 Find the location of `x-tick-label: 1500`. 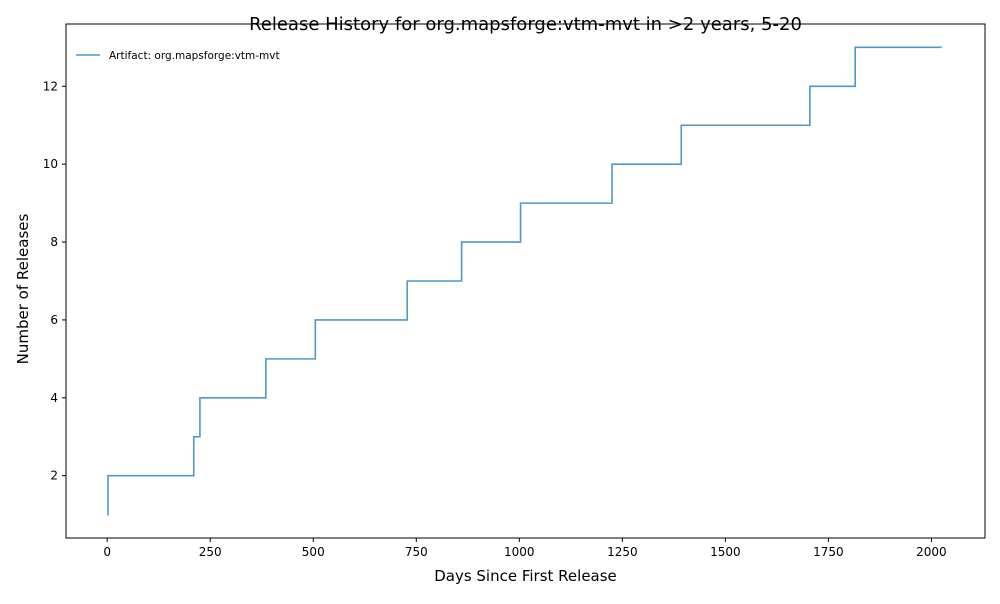

x-tick-label: 1500 is located at coordinates (725, 552).